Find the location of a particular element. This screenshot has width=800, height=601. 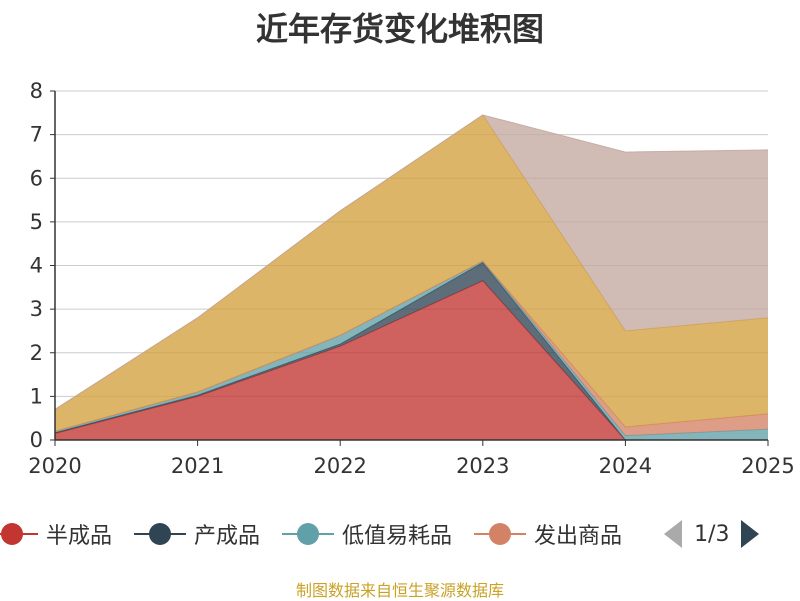

x-tick-label: 2022 is located at coordinates (339, 466).